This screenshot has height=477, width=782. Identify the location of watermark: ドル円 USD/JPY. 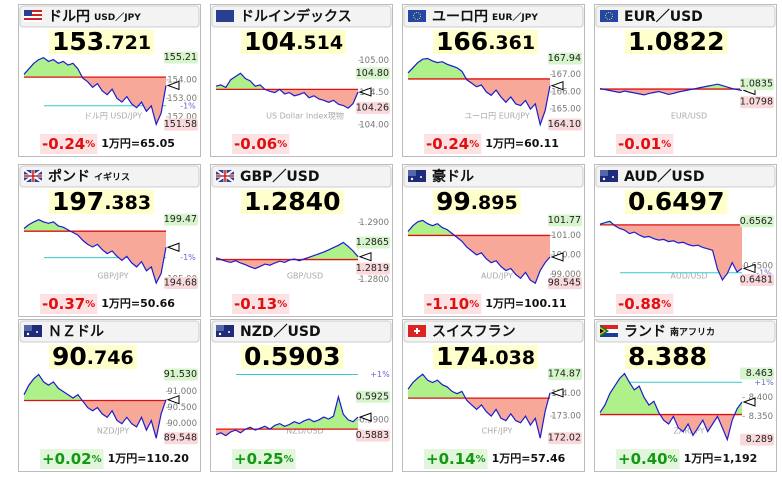
(113, 116).